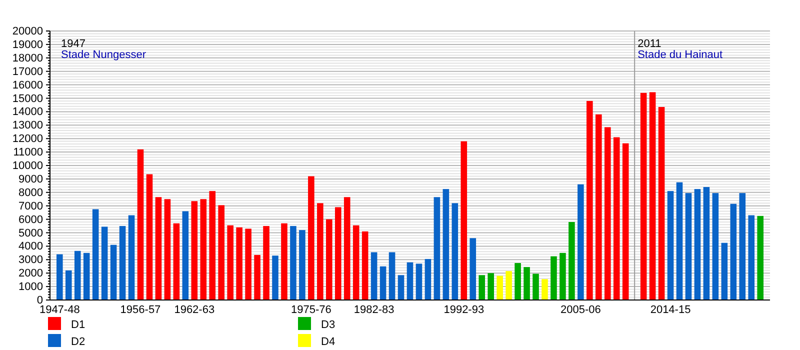  What do you see at coordinates (27, 98) in the screenshot?
I see `y-tick-label: 15000` at bounding box center [27, 98].